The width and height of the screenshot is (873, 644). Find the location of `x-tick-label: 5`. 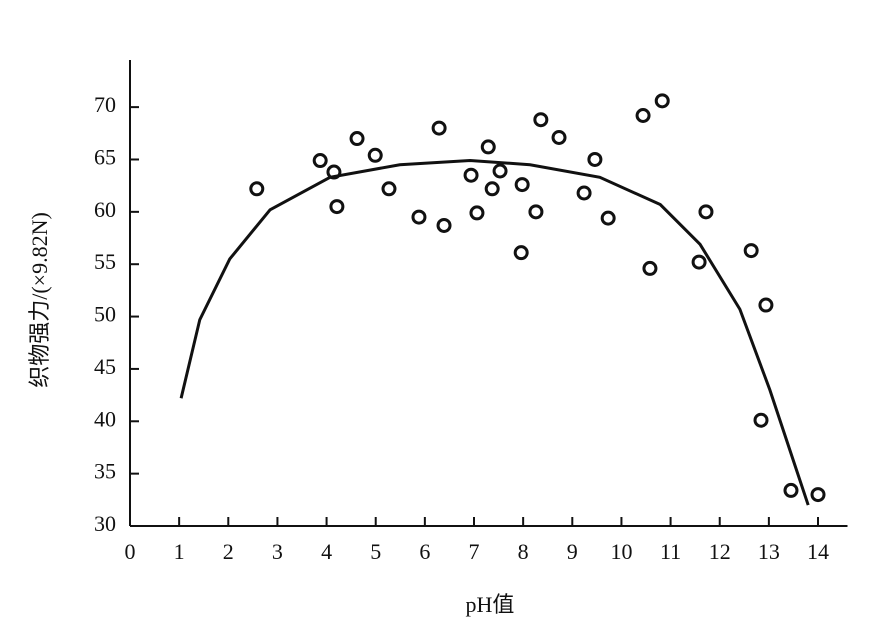

x-tick-label: 5 is located at coordinates (375, 551).